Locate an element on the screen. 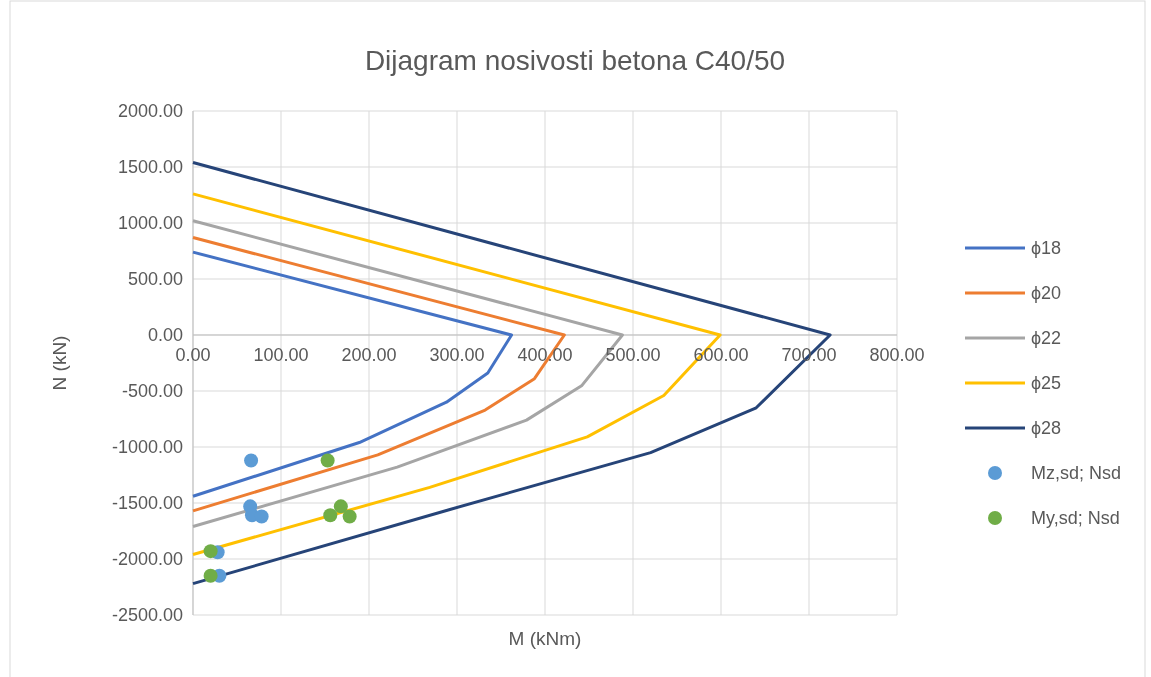 The height and width of the screenshot is (677, 1151). x-tick-label: 800.00 is located at coordinates (897, 355).